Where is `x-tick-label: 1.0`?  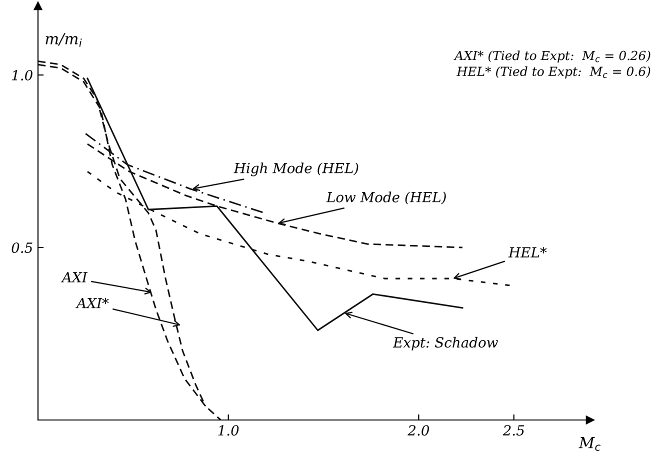 x-tick-label: 1.0 is located at coordinates (228, 430).